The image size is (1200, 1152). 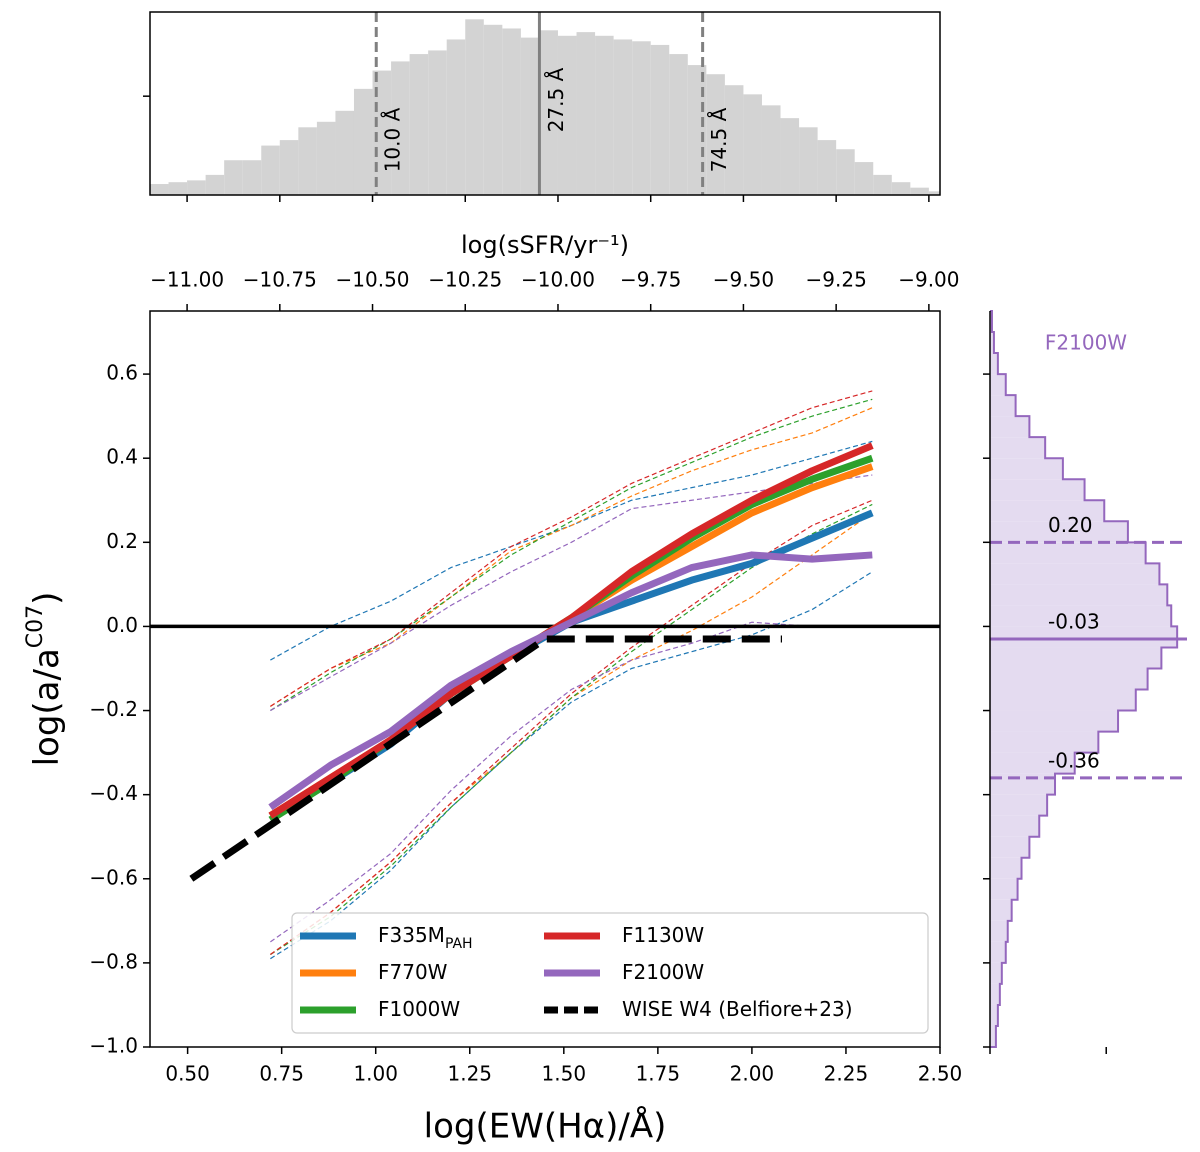 I want to click on legend-label-name: F770W, so click(x=413, y=972).